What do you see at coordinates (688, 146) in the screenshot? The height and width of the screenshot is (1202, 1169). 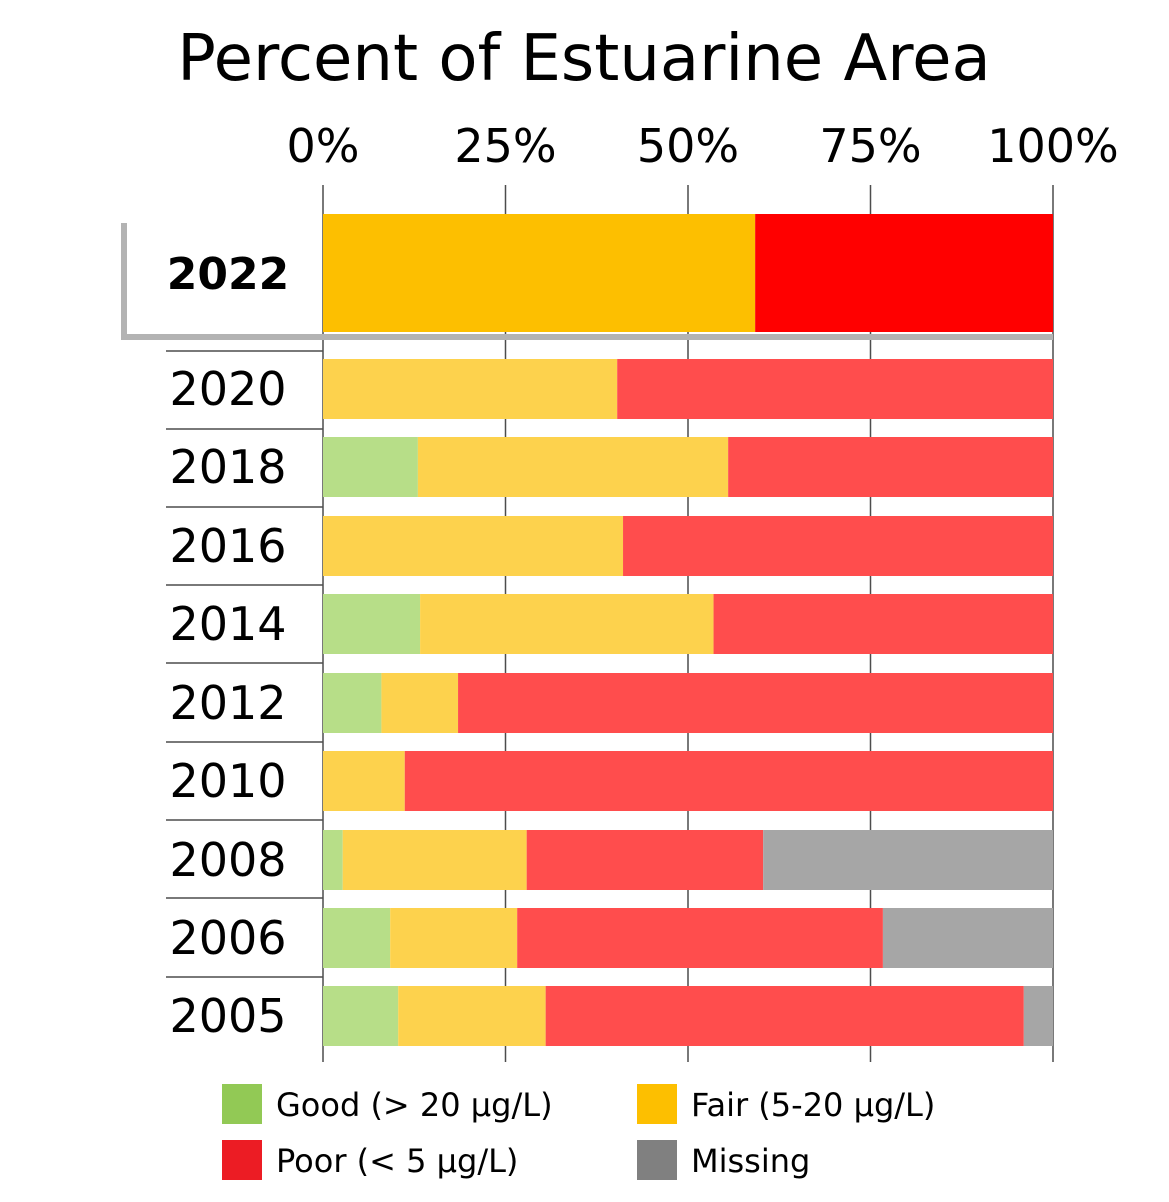 I see `x-tick-label: 50%` at bounding box center [688, 146].